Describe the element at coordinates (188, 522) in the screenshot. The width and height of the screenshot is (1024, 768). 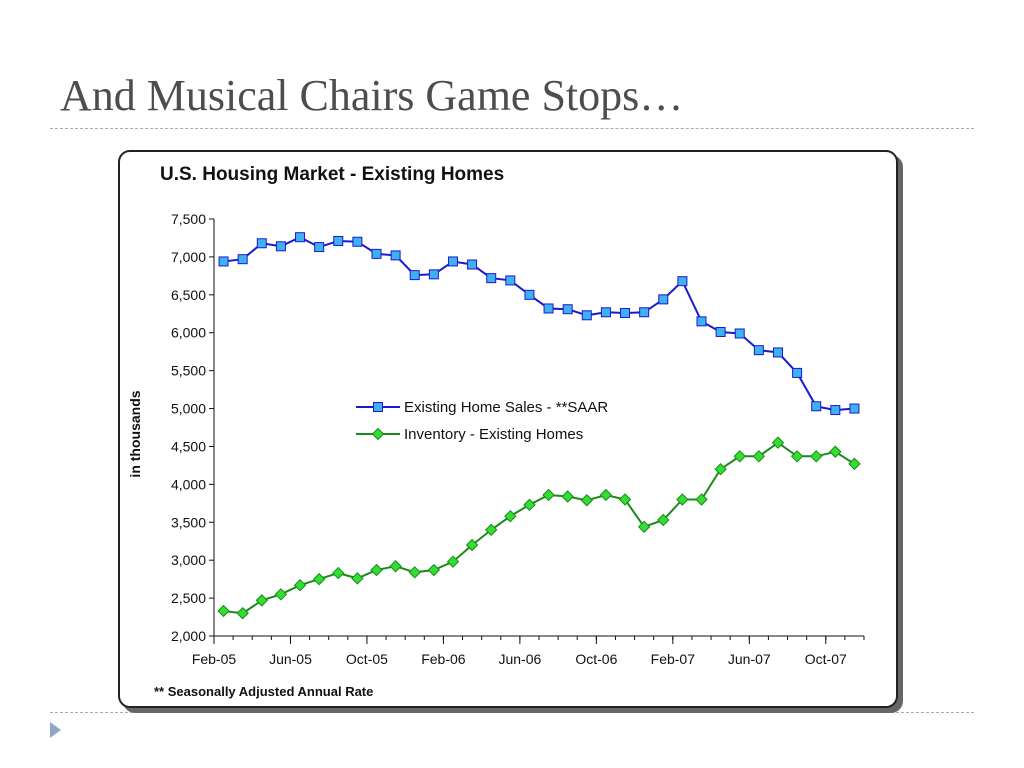
I see `y-tick-label: 3,500` at that location.